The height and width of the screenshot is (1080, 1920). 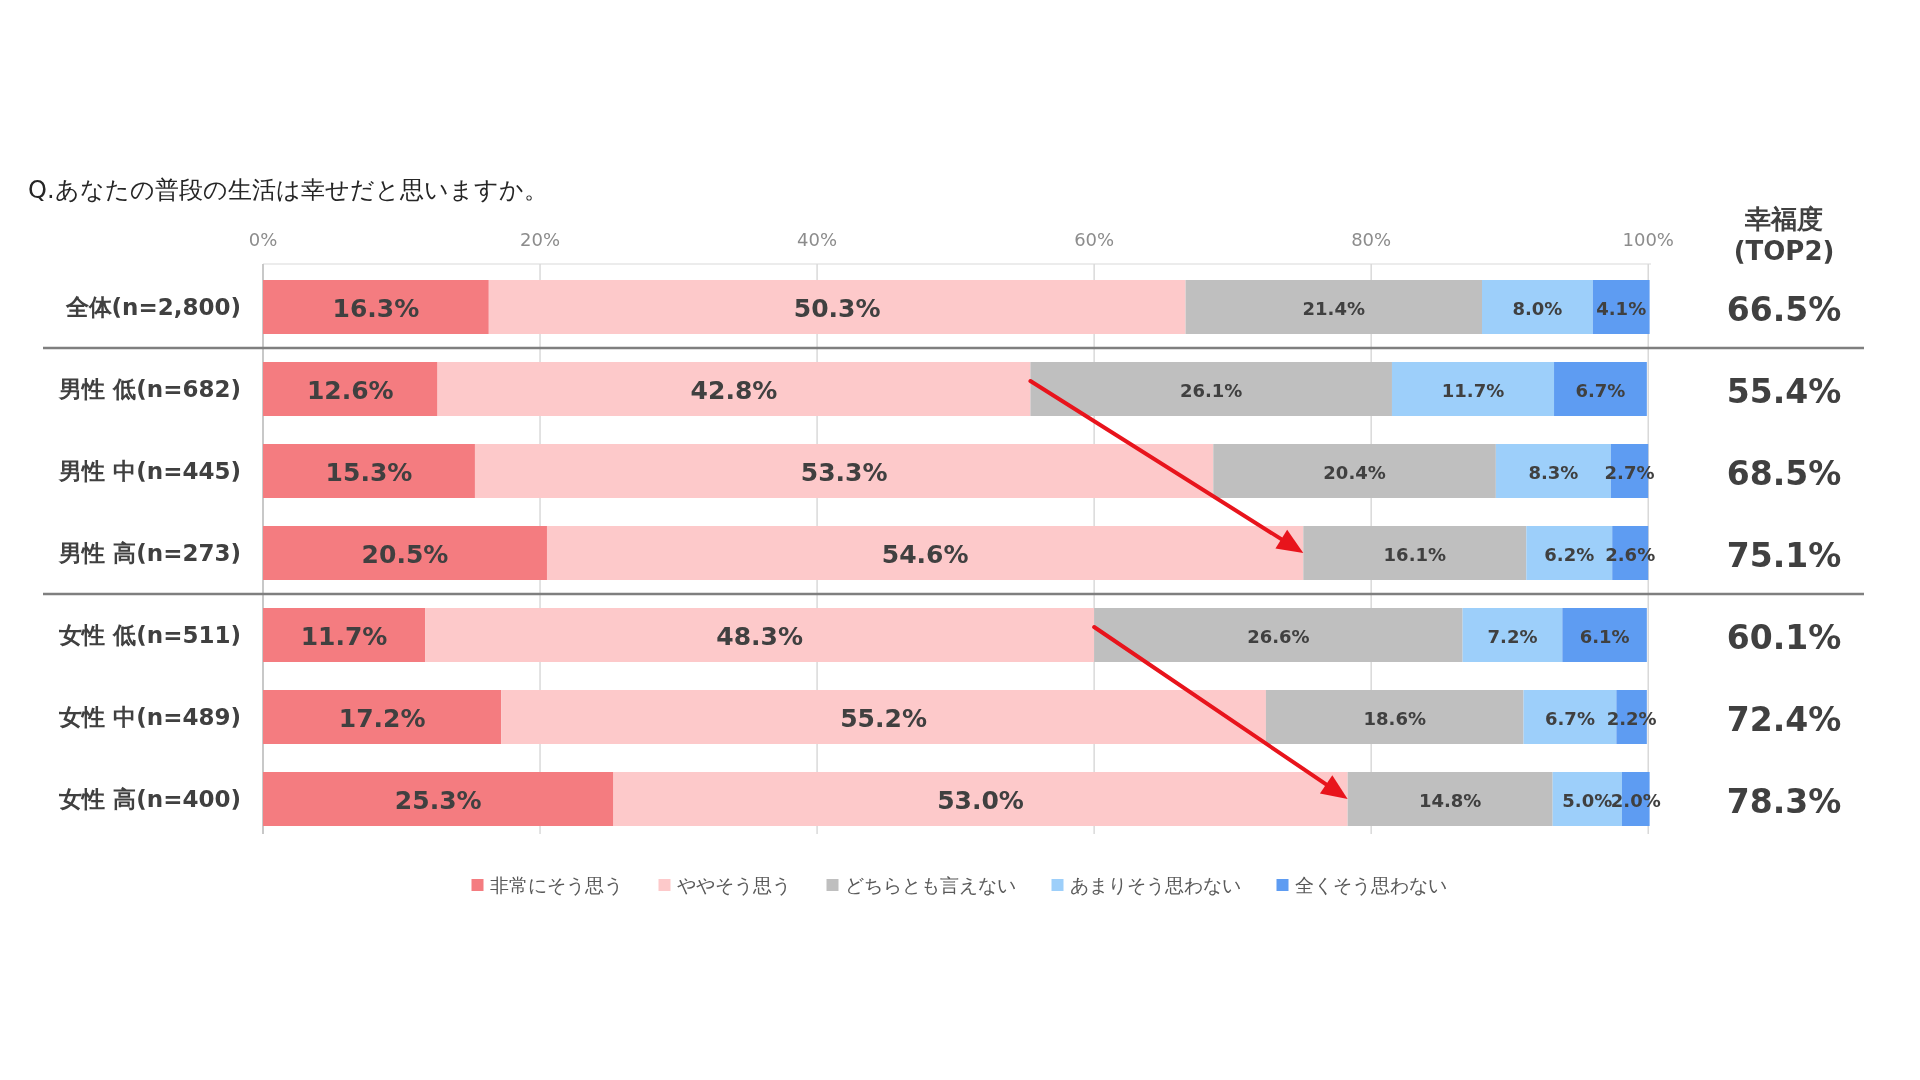 What do you see at coordinates (1278, 636) in the screenshot?
I see `data-label: 26.6%` at bounding box center [1278, 636].